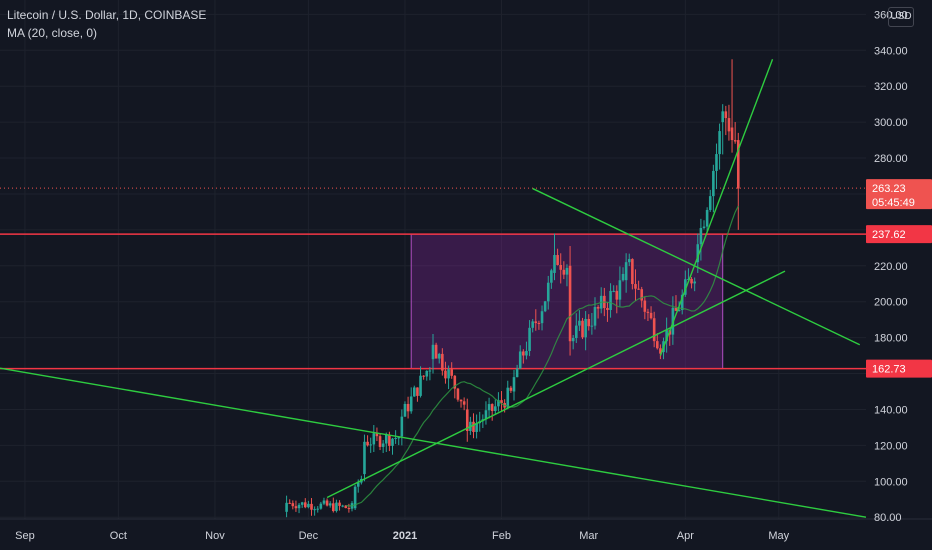 The height and width of the screenshot is (550, 932). Describe the element at coordinates (899, 234) in the screenshot. I see `upper-level-badge-bg` at that location.